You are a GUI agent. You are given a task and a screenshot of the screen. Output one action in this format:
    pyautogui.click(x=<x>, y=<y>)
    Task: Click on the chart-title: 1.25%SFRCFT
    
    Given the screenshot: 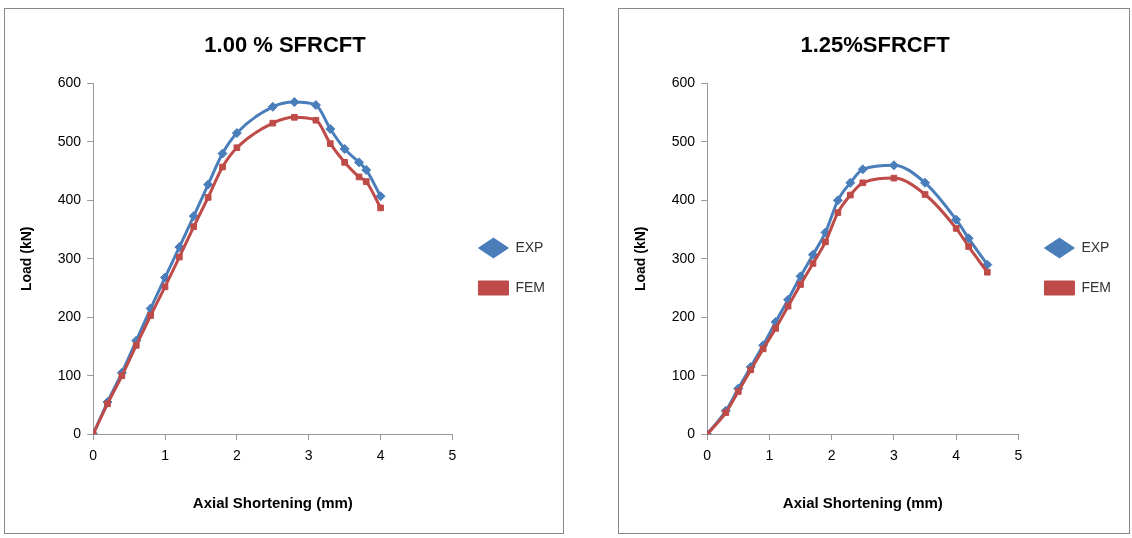 What is the action you would take?
    pyautogui.click(x=875, y=45)
    